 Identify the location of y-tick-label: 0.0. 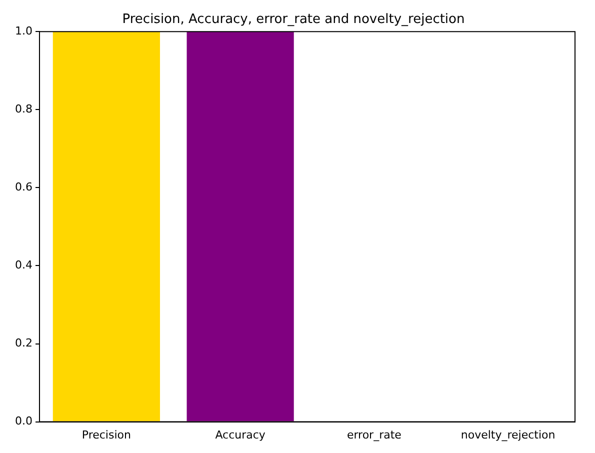
(23, 421).